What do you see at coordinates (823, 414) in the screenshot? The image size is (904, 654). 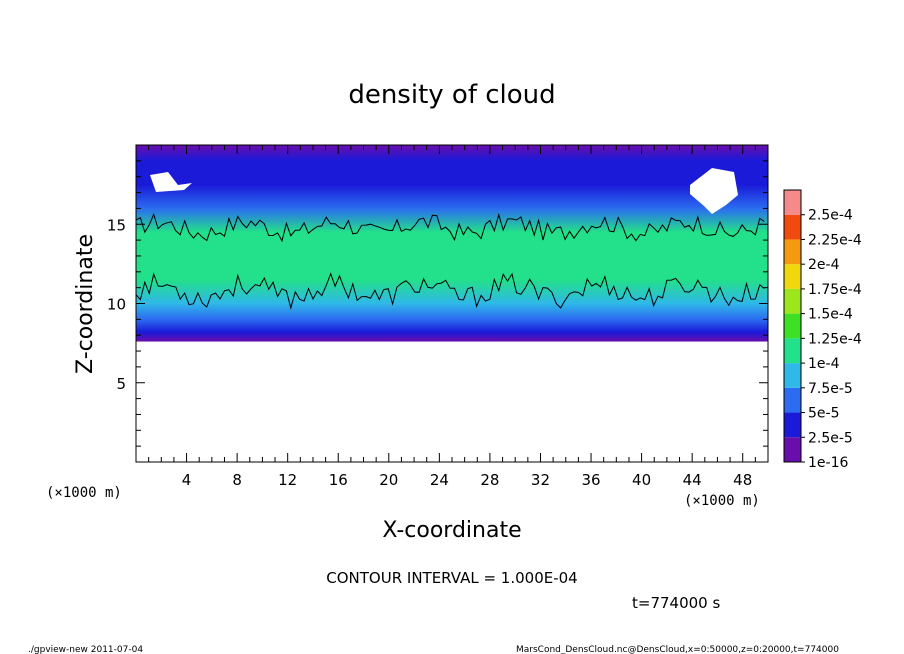 I see `colorbar-label: 5e-5` at bounding box center [823, 414].